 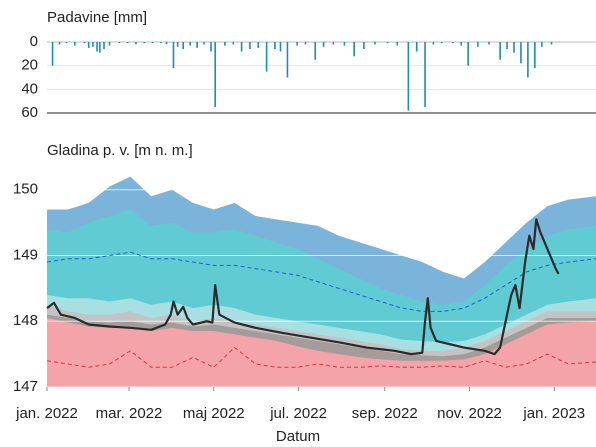 What do you see at coordinates (34, 41) in the screenshot?
I see `y-tick-label: 0` at bounding box center [34, 41].